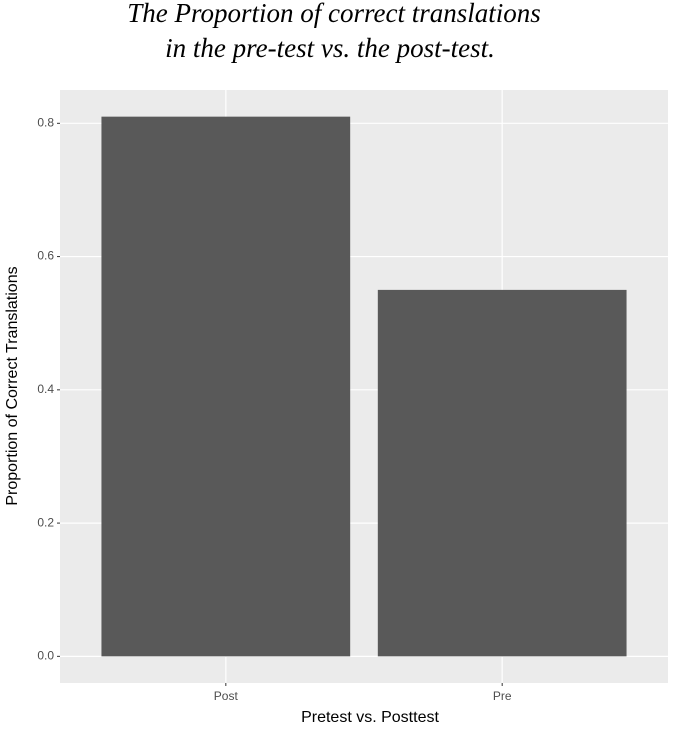 The height and width of the screenshot is (729, 685). What do you see at coordinates (226, 696) in the screenshot?
I see `x-tick-label: Post` at bounding box center [226, 696].